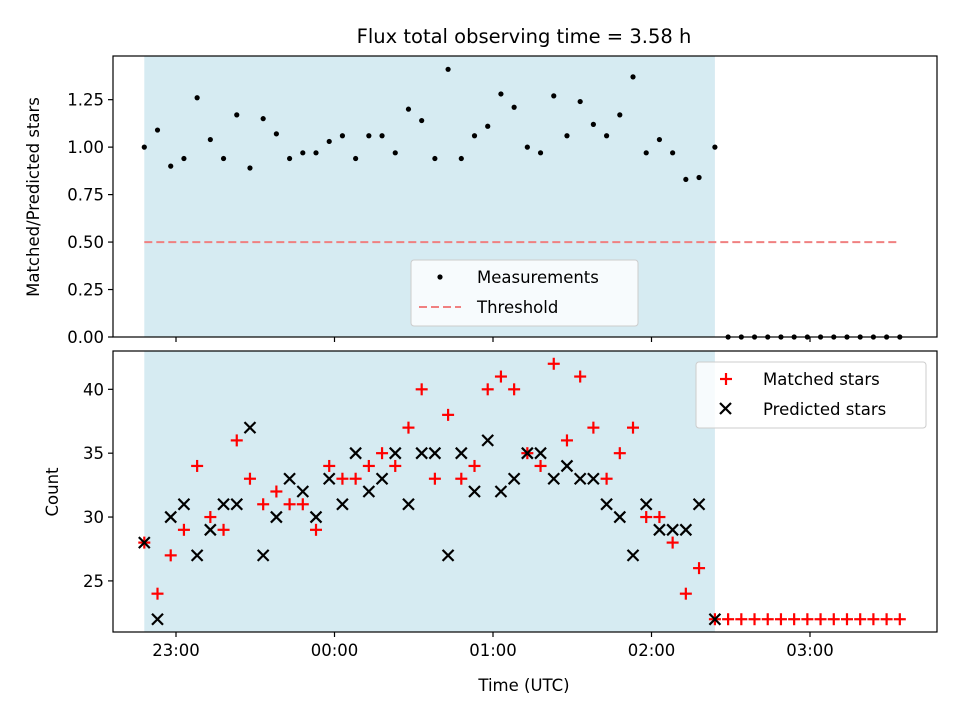 The image size is (960, 720). Describe the element at coordinates (85, 337) in the screenshot. I see `y-tick-label: 0.00` at that location.